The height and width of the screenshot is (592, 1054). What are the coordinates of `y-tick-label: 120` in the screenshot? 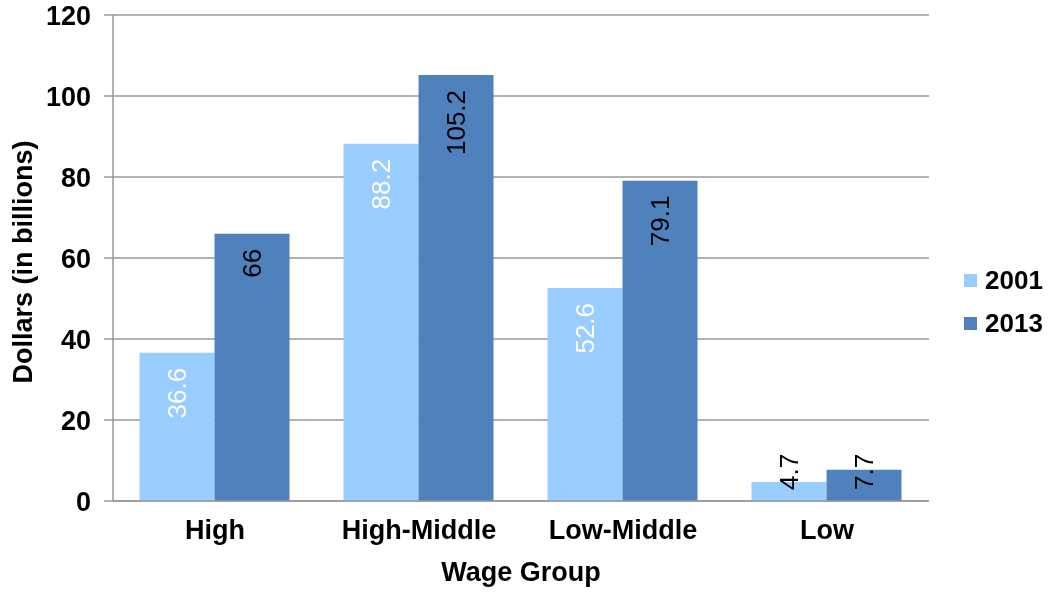 It's located at (68, 15).